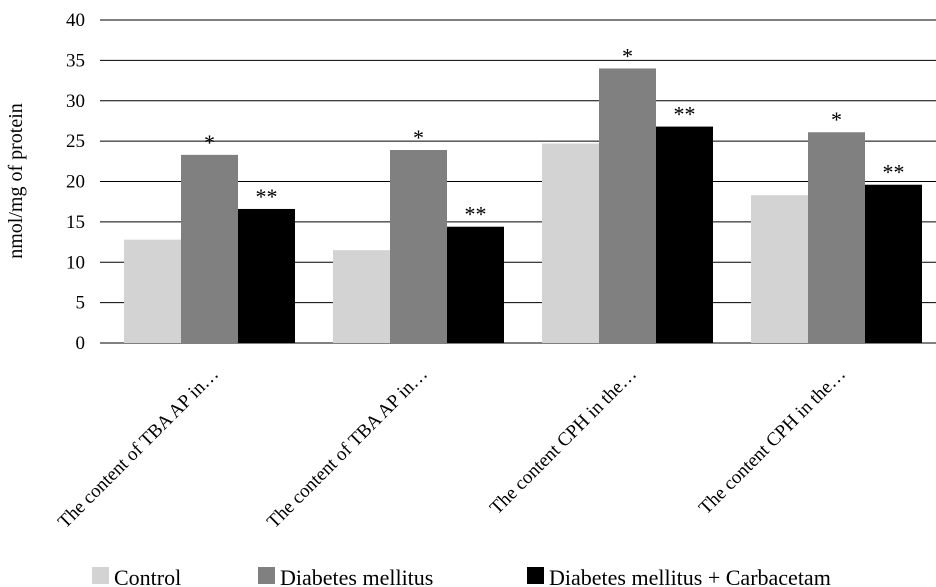 Image resolution: width=936 pixels, height=587 pixels. I want to click on y-tick-label: 0, so click(81, 343).